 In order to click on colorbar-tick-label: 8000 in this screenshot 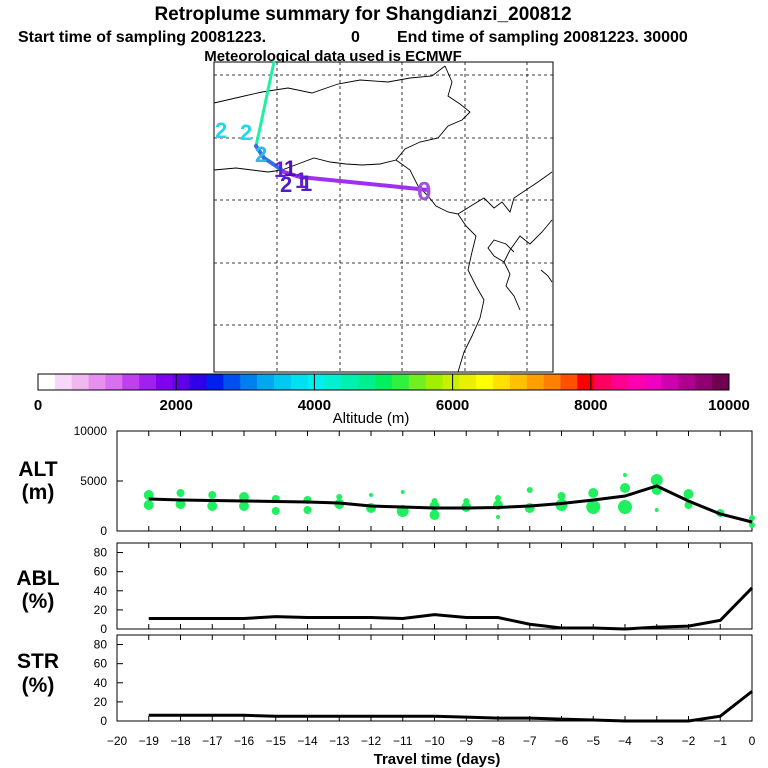, I will do `click(590, 405)`.